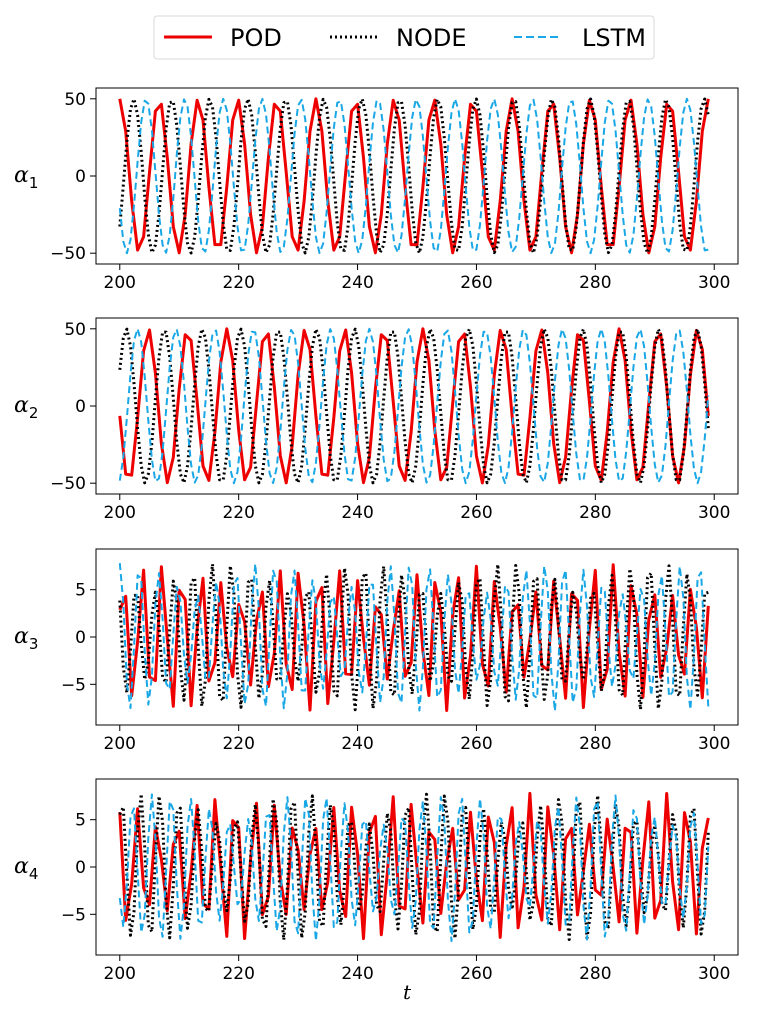 This screenshot has width=768, height=1011. What do you see at coordinates (256, 38) in the screenshot?
I see `legend-label-pod: POD` at bounding box center [256, 38].